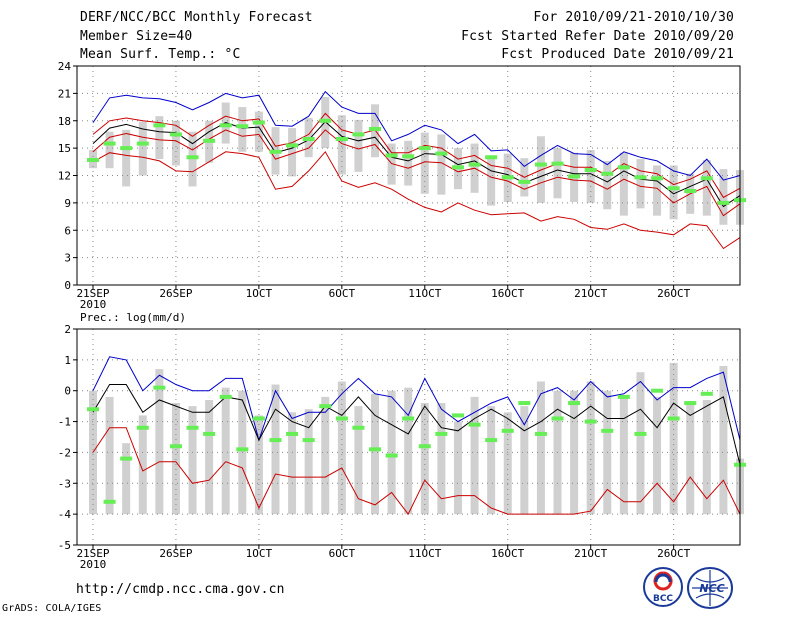 The height and width of the screenshot is (618, 800). I want to click on y-tick-label: 21, so click(64, 93).